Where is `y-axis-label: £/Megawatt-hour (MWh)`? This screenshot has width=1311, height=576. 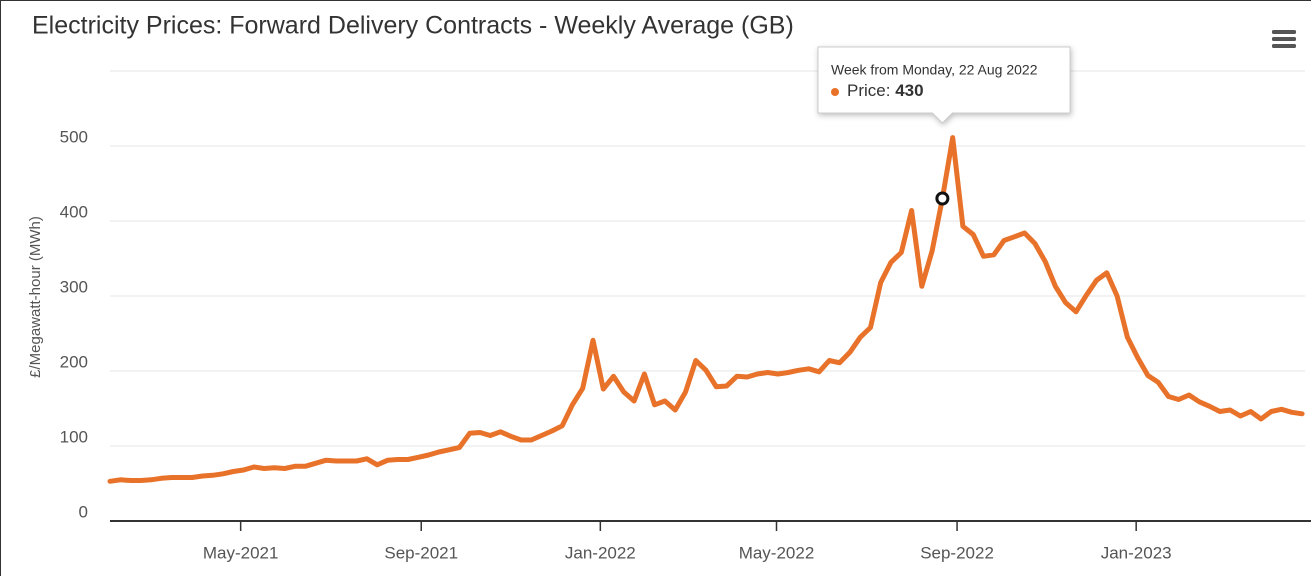 y-axis-label: £/Megawatt-hour (MWh) is located at coordinates (35, 297).